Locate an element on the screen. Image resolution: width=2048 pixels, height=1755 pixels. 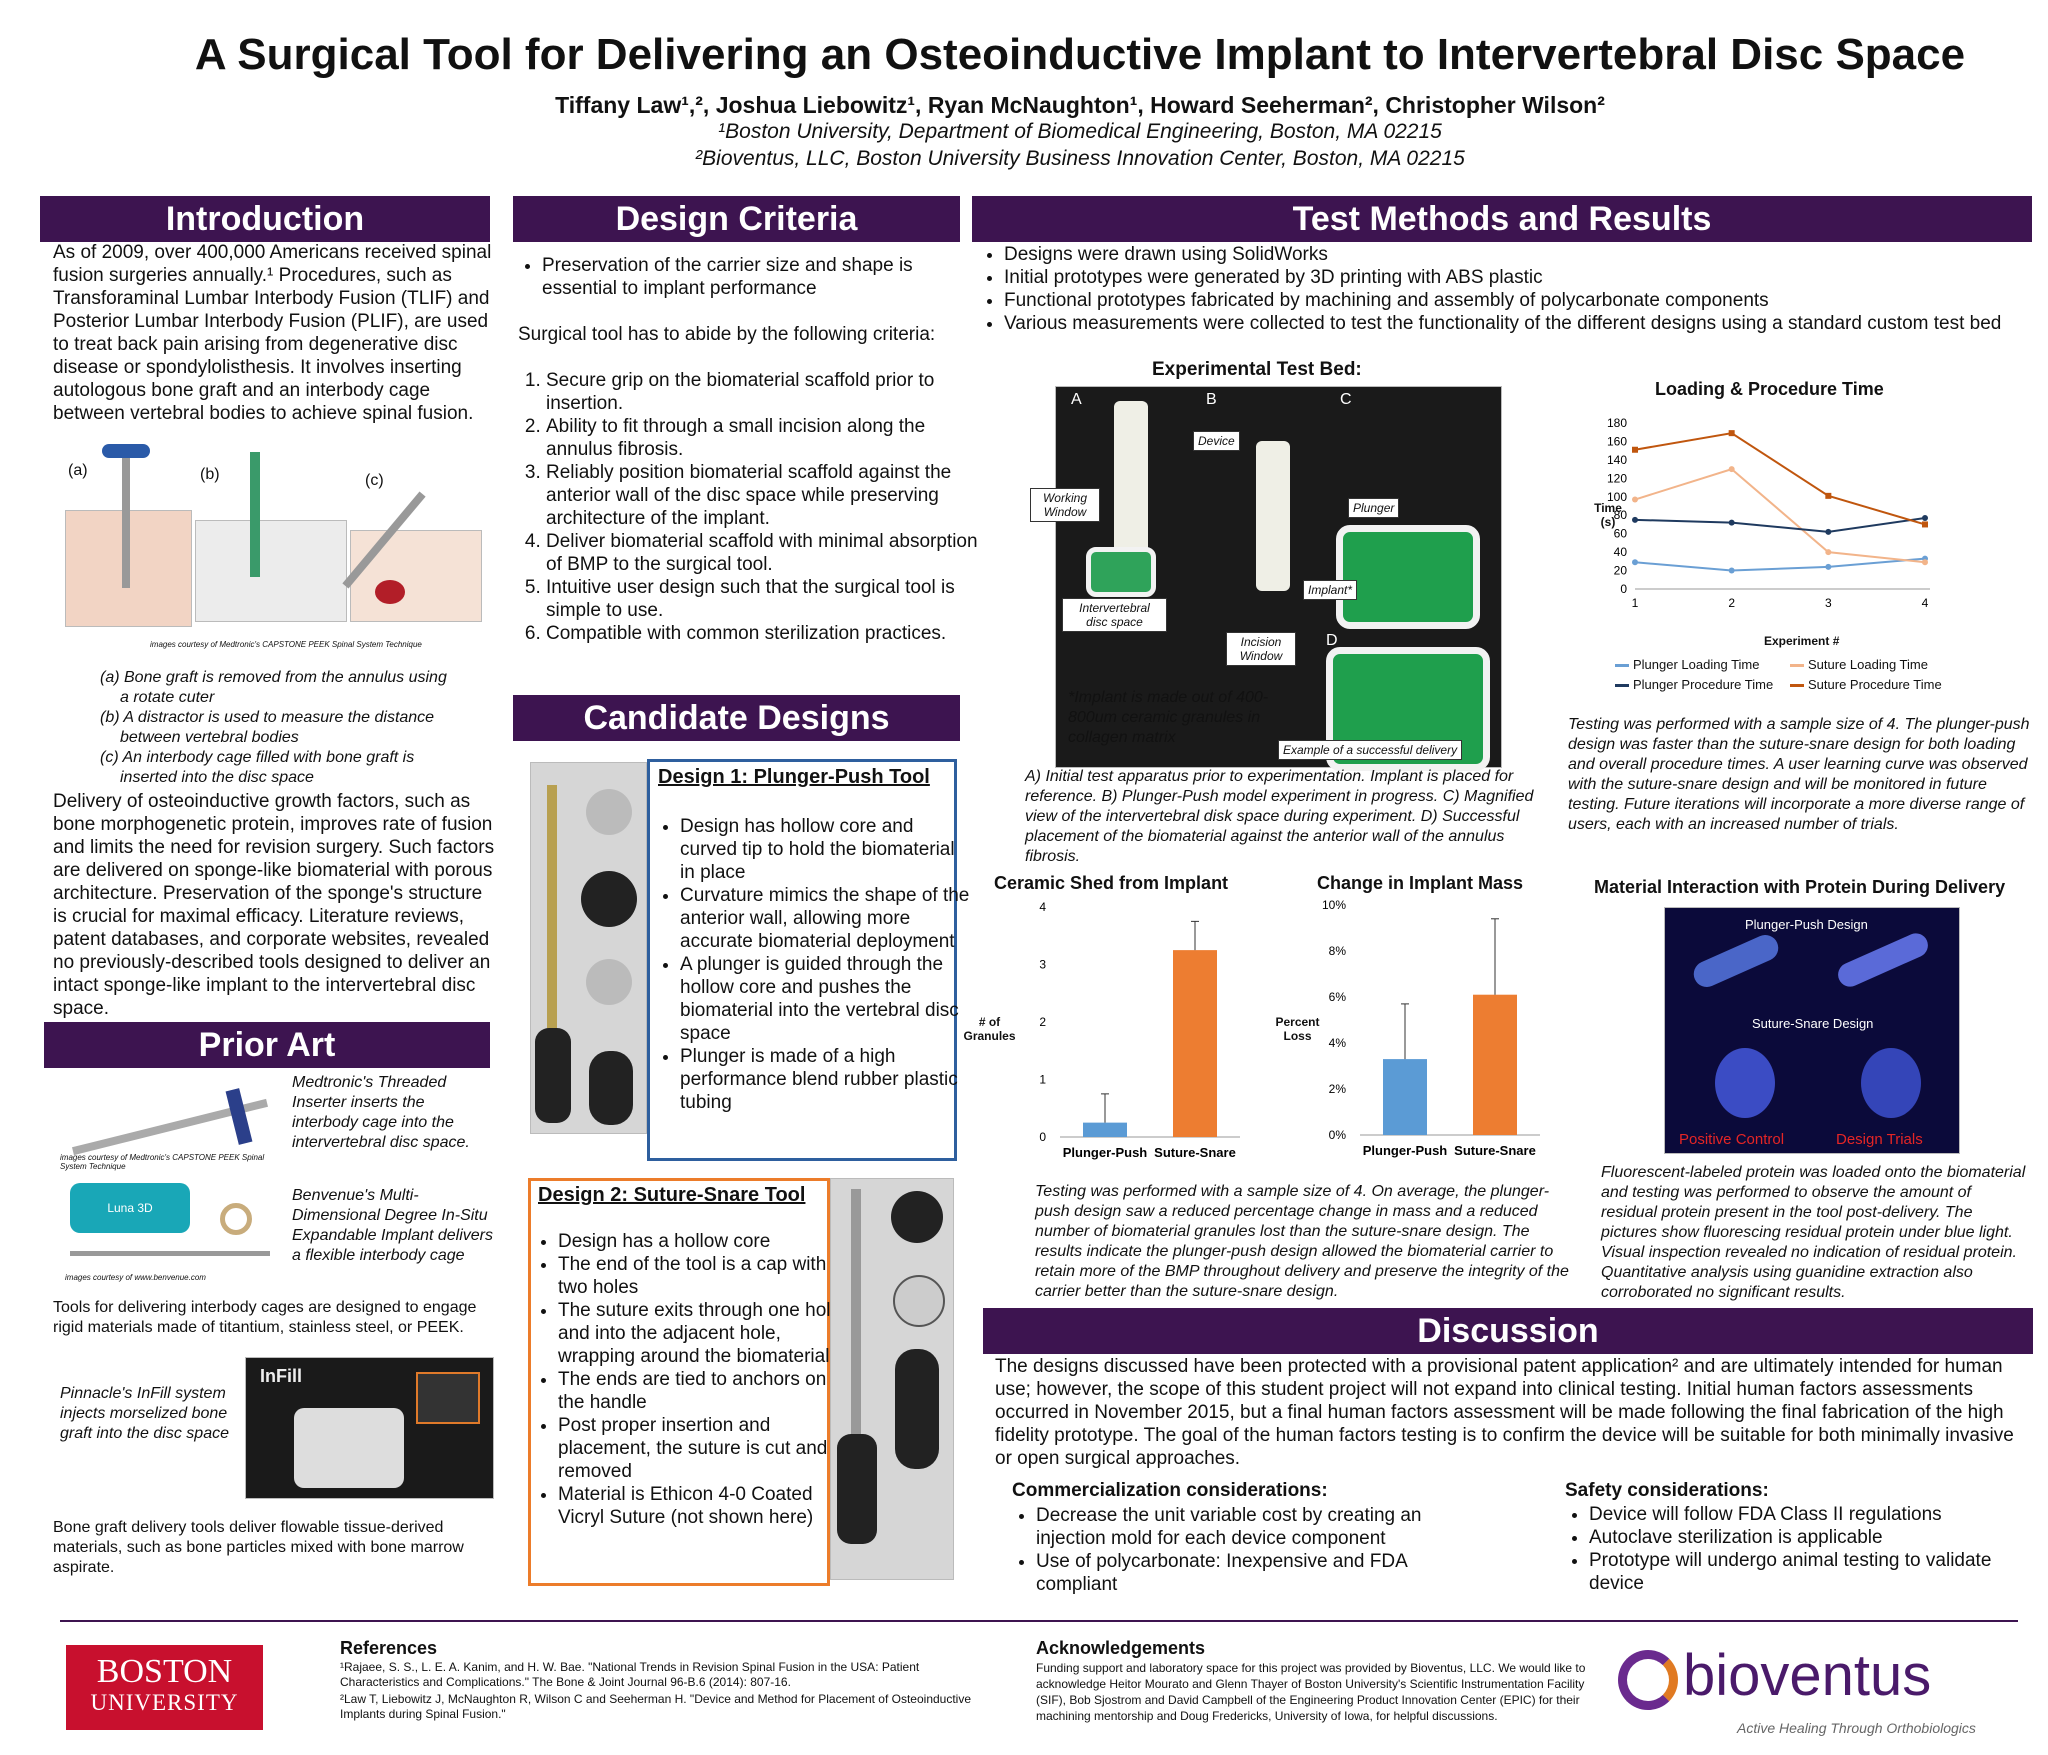
bioventus-logo-icon is located at coordinates (1648, 1680).